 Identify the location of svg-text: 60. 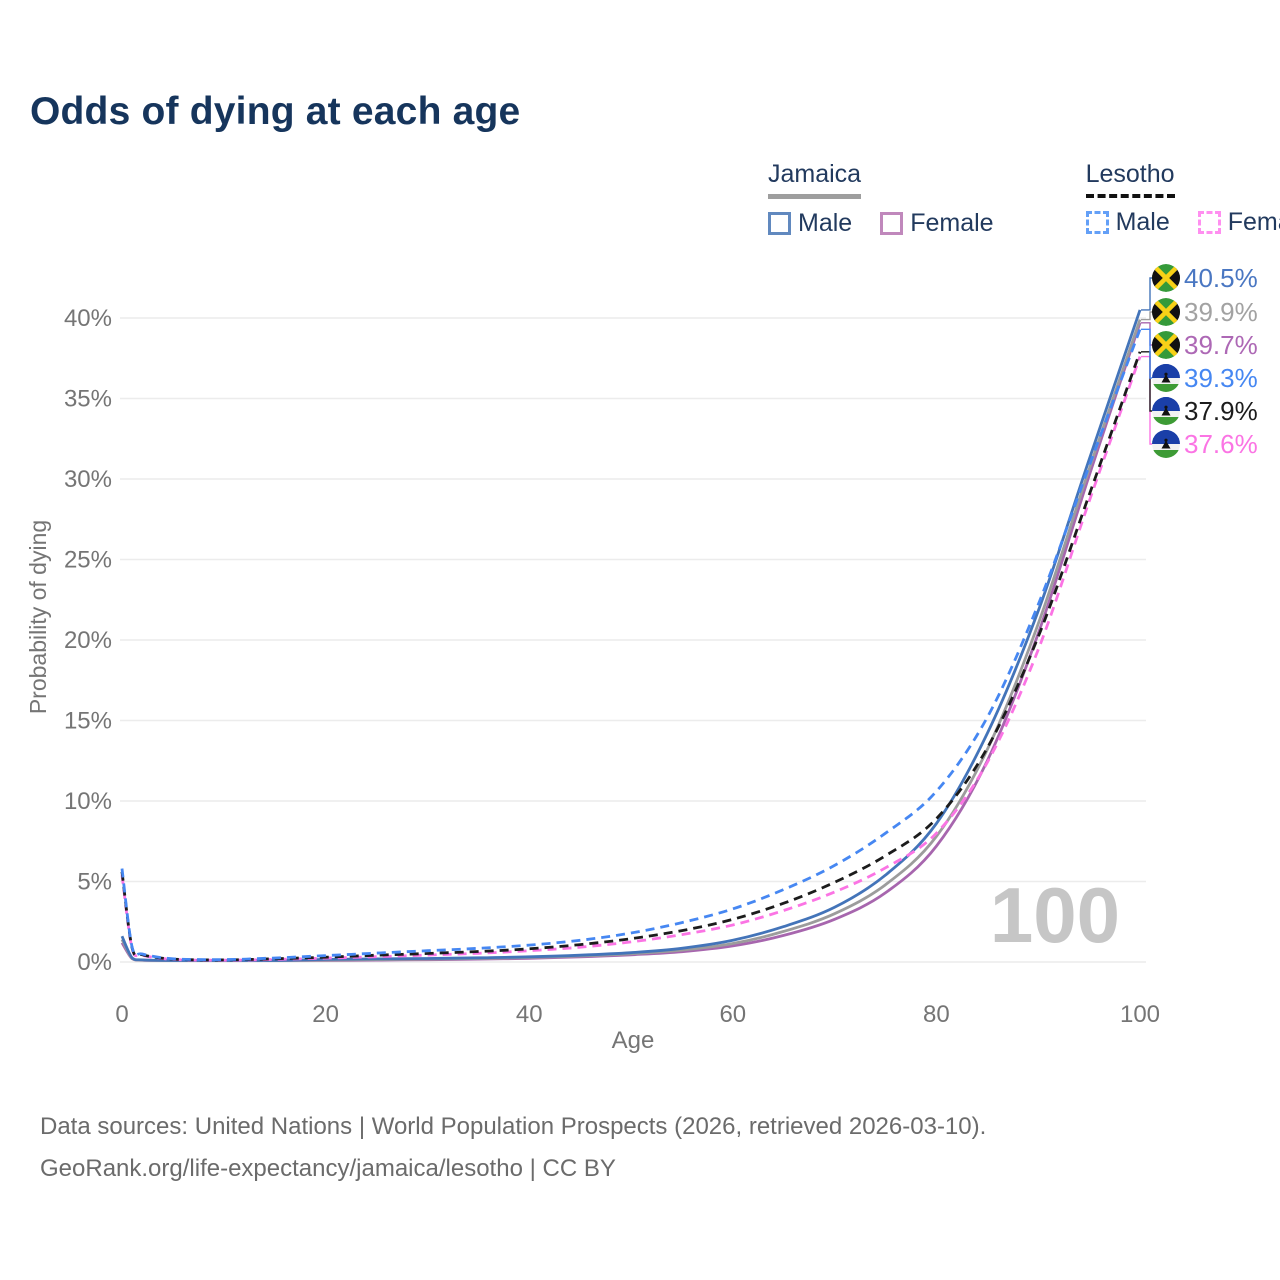
(732, 1014).